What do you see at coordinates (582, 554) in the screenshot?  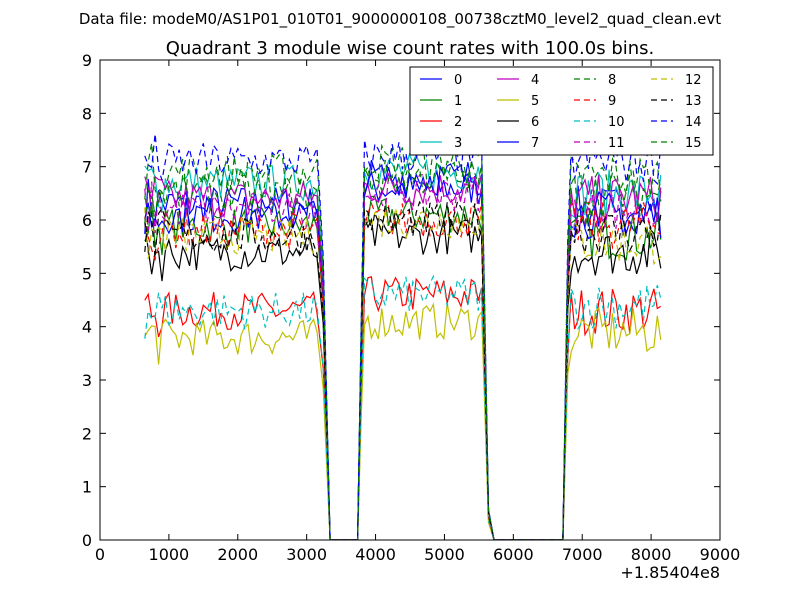 I see `x-tick-label: 7000` at bounding box center [582, 554].